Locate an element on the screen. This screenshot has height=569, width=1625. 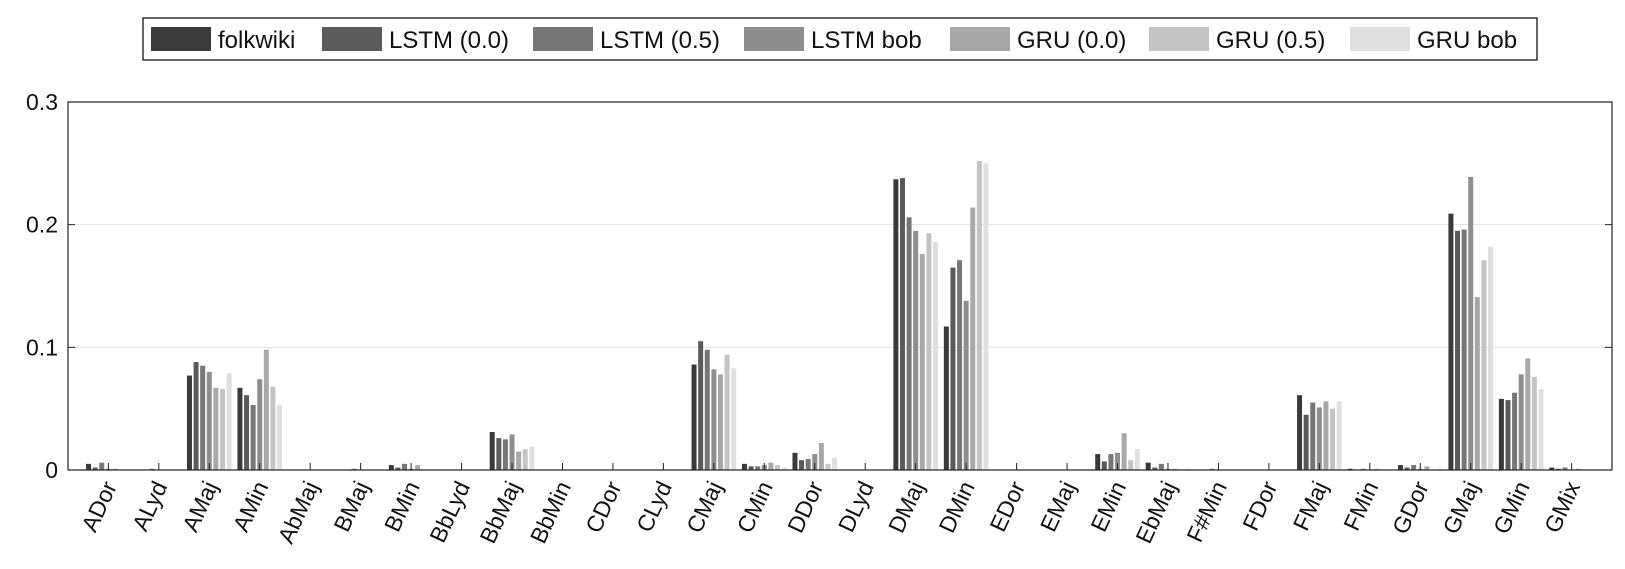
x-tick-label: F#Min is located at coordinates (1206, 511).